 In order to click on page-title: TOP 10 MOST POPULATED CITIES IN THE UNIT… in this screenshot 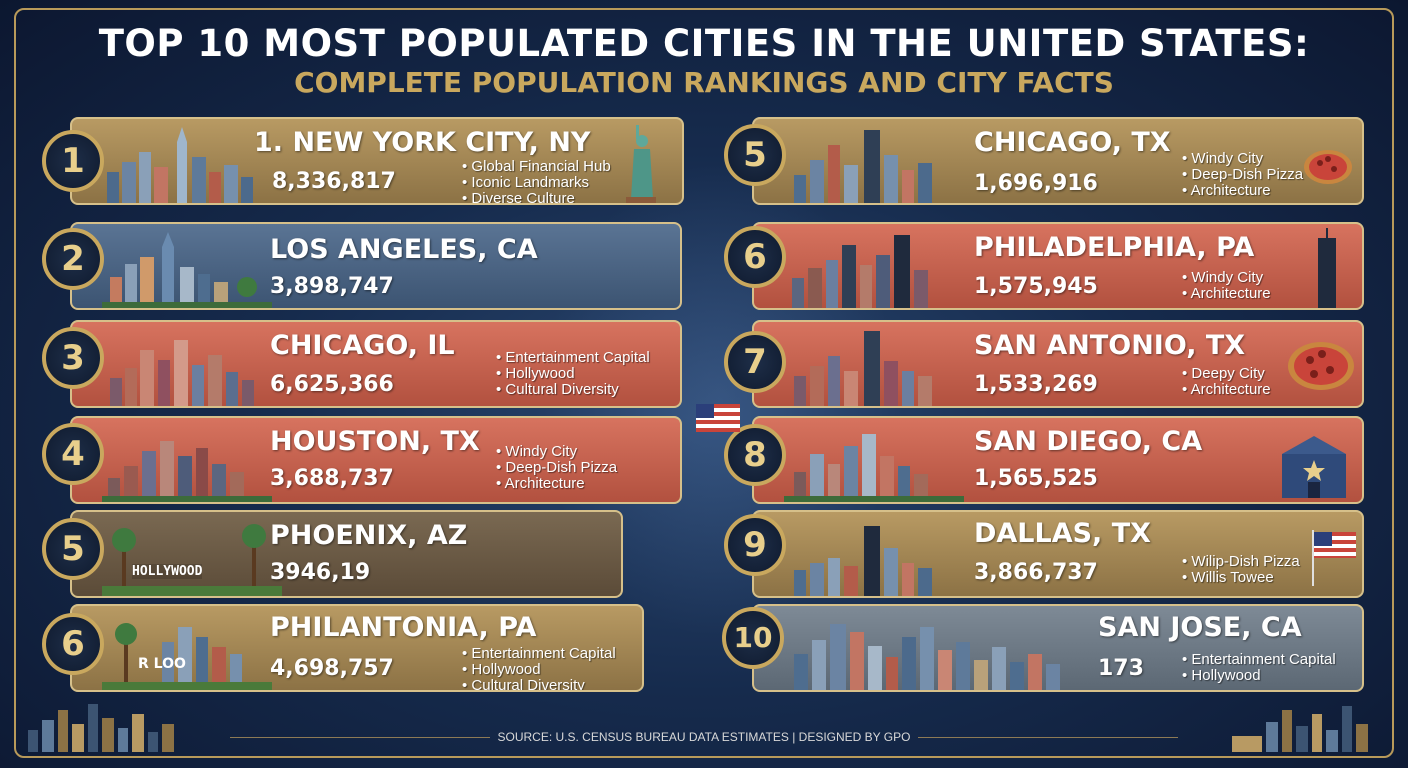, I will do `click(704, 43)`.